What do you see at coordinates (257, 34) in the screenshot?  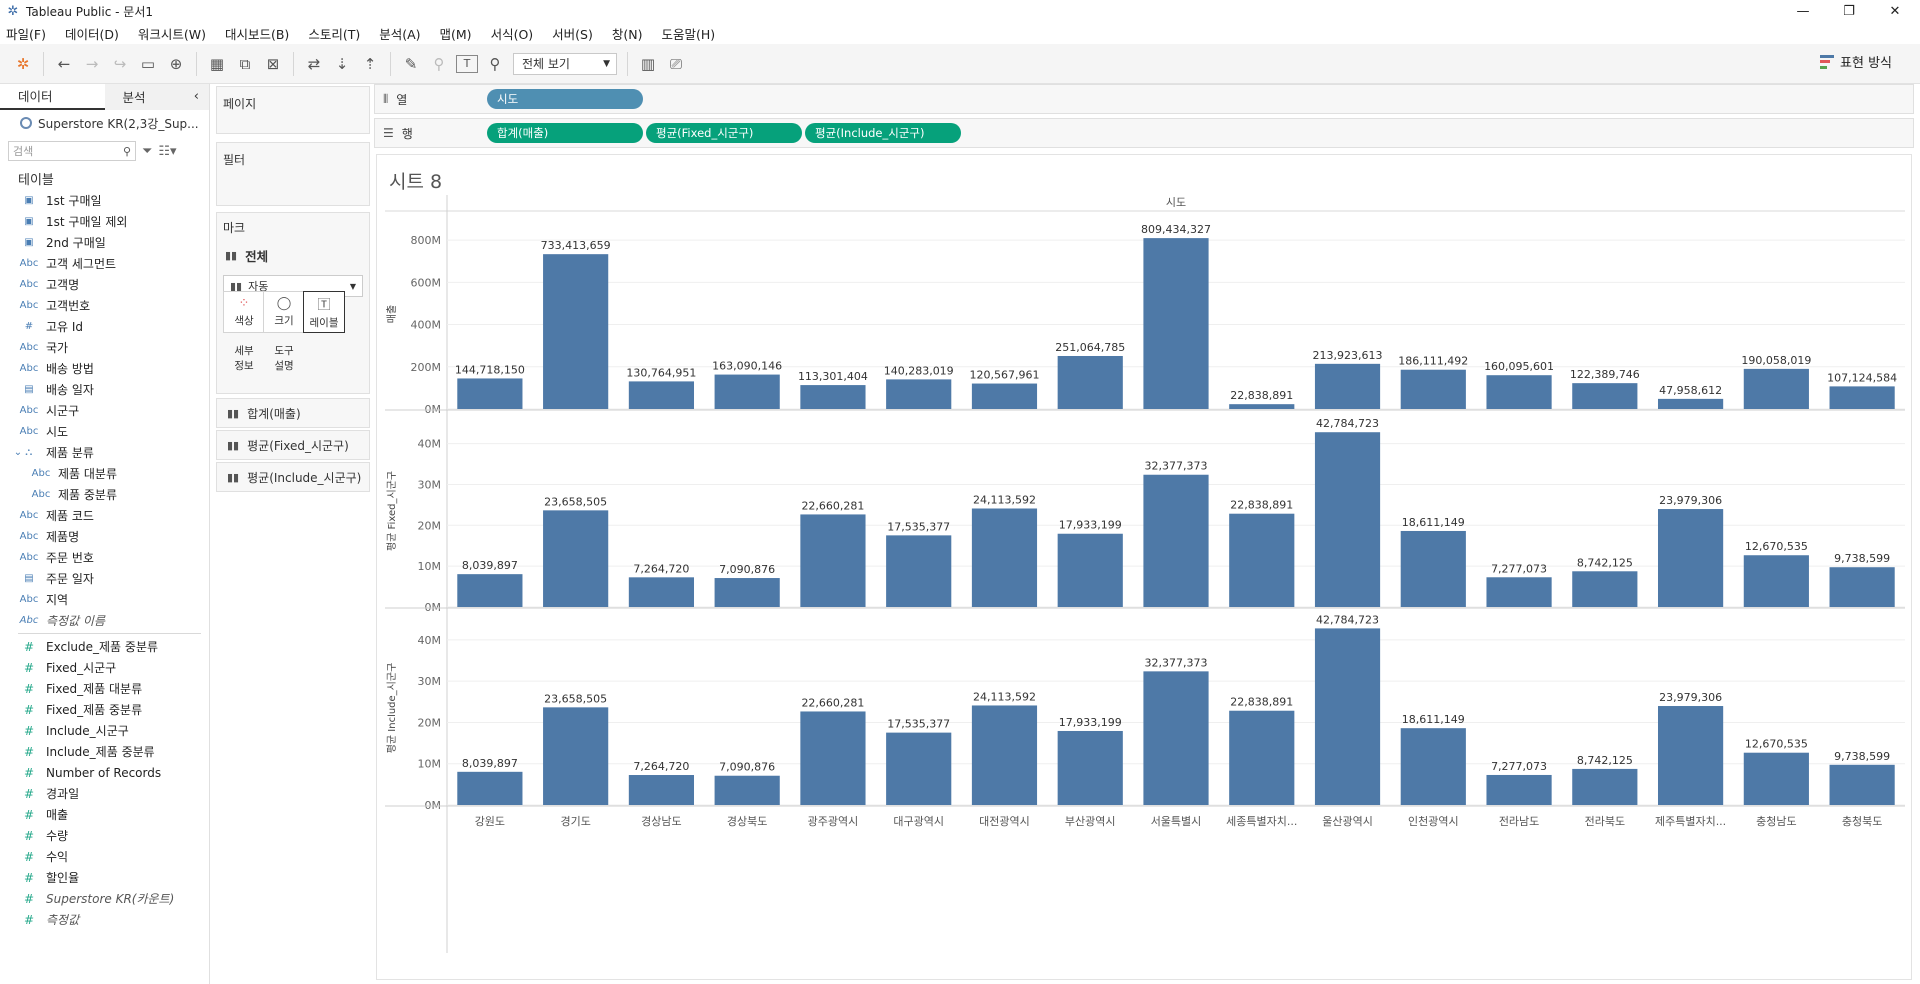 I see `menu-dashboard: 대시보드(B)` at bounding box center [257, 34].